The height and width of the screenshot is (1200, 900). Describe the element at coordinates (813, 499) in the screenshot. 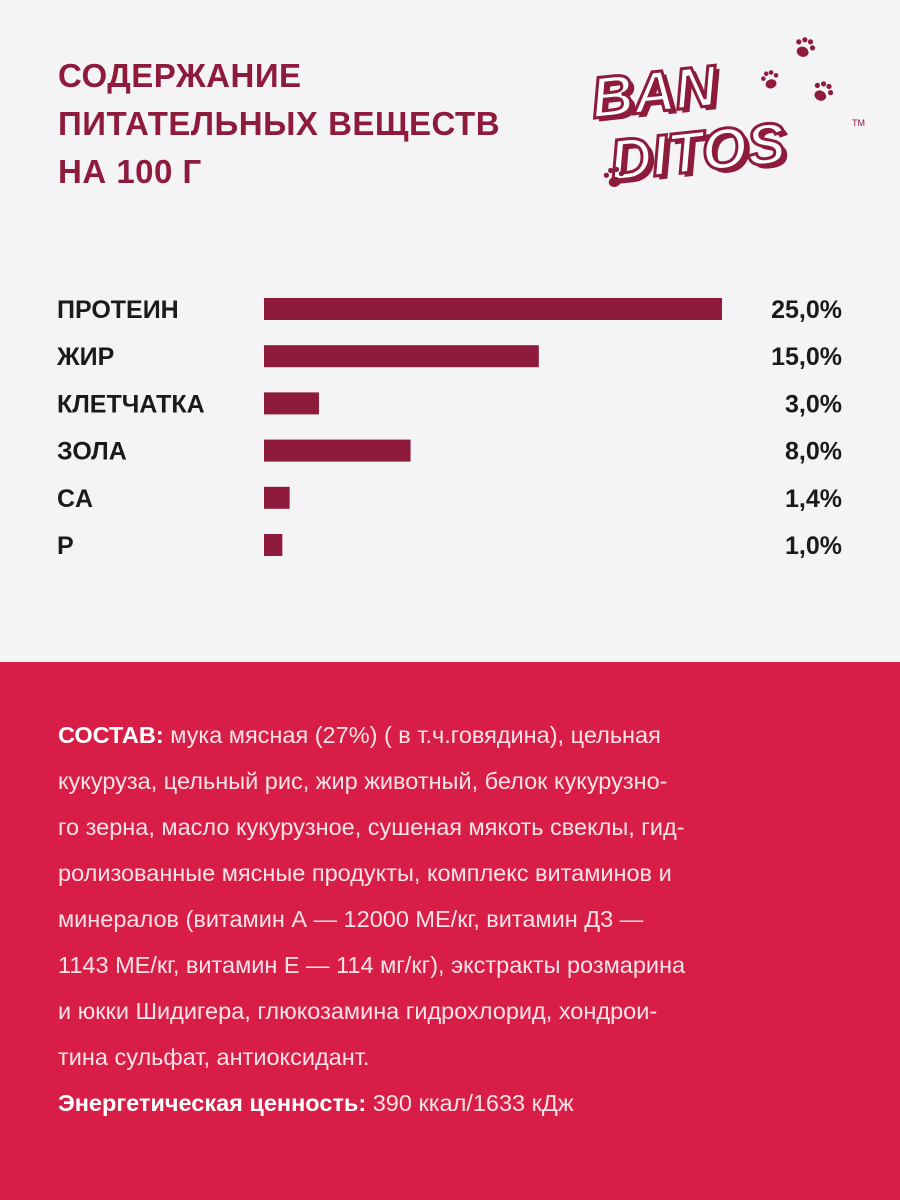

I see `value-label: 1,4%` at that location.